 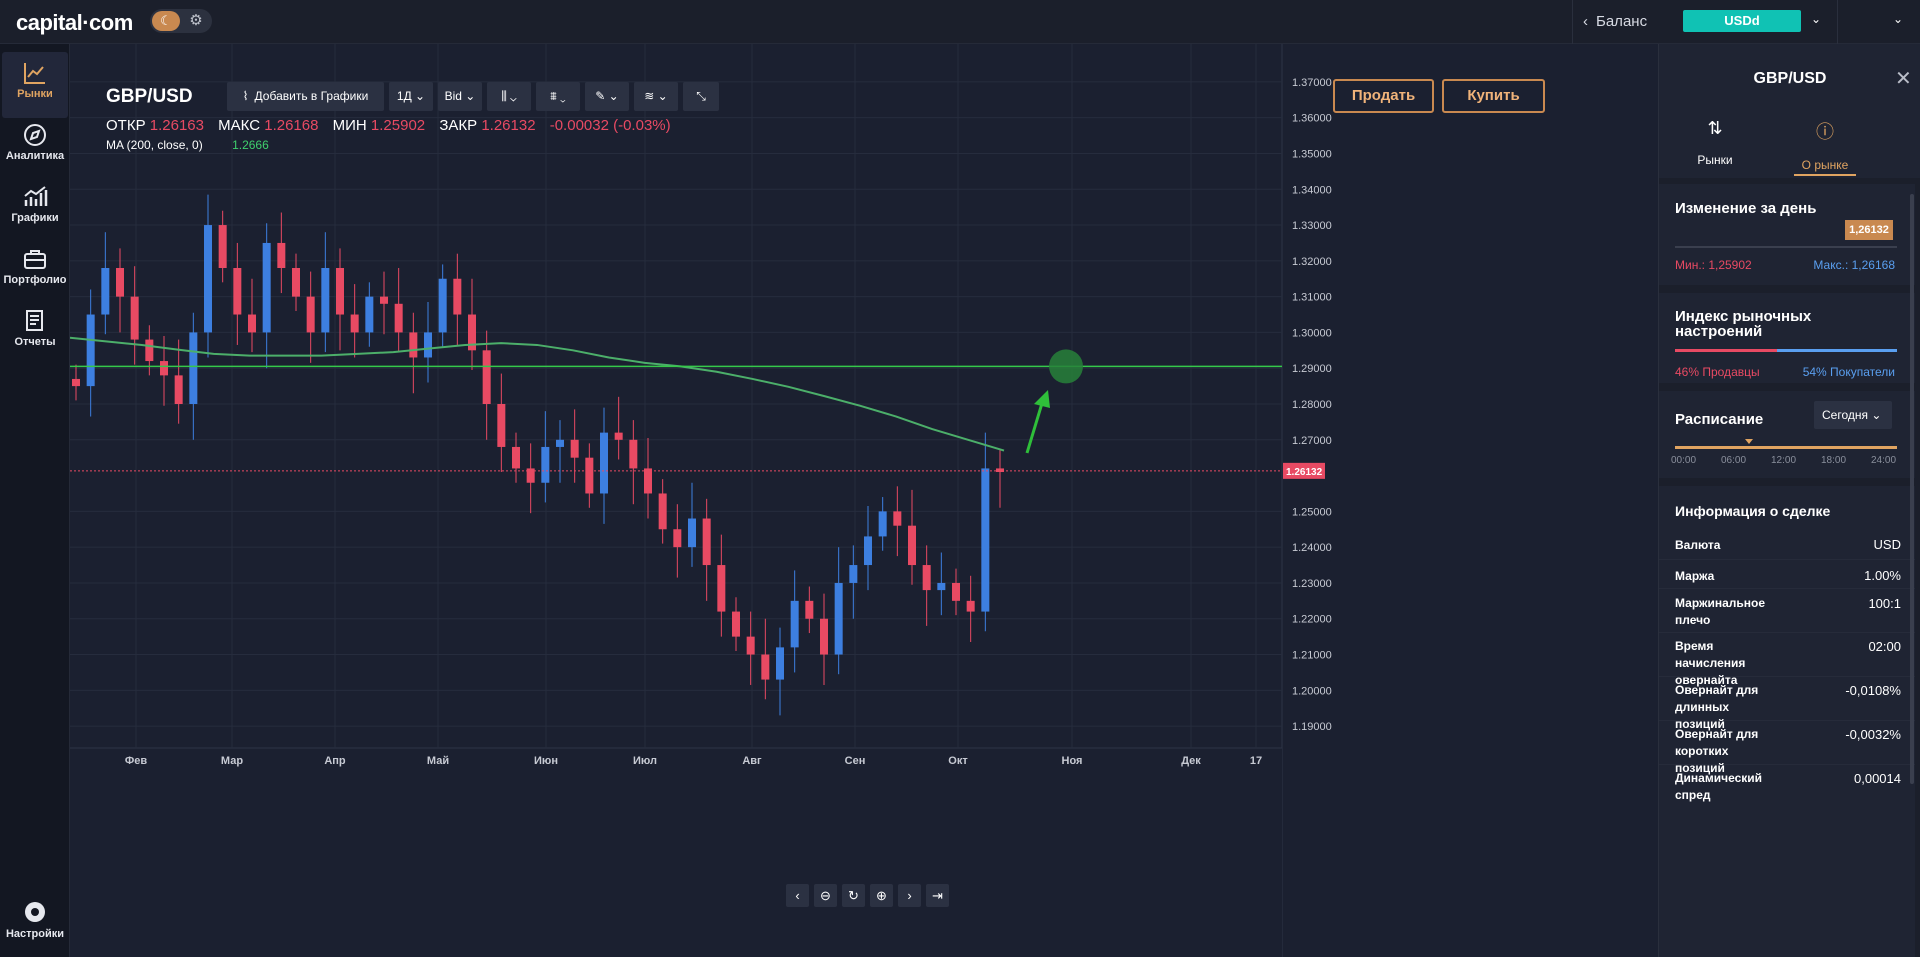 What do you see at coordinates (458, 125) in the screenshot?
I see `close-label: ЗАКР` at bounding box center [458, 125].